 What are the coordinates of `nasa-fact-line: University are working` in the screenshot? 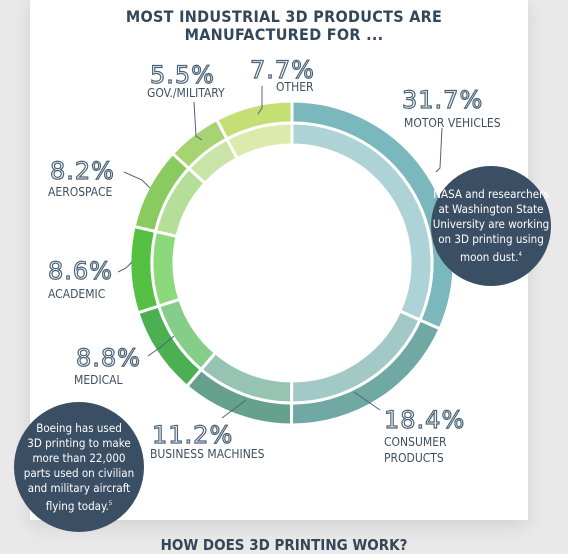 It's located at (491, 224).